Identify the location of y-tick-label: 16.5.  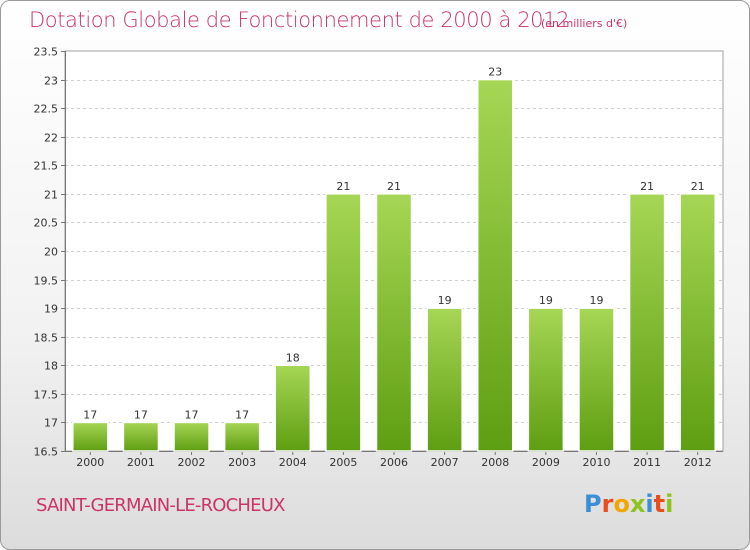
(46, 452).